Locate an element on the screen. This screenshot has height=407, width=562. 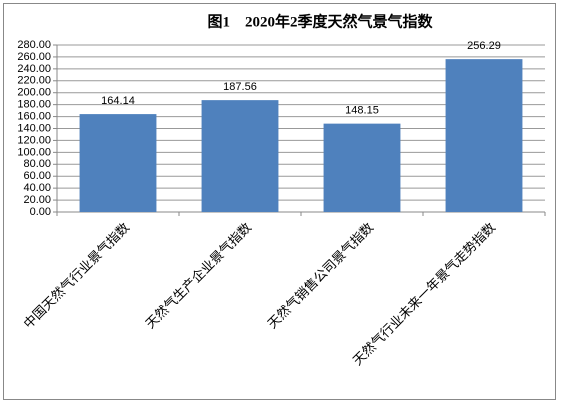
value-label: 256.29 is located at coordinates (484, 46).